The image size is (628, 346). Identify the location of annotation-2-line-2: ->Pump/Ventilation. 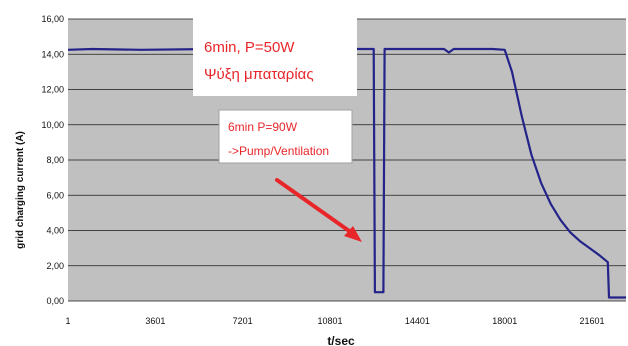
(278, 151).